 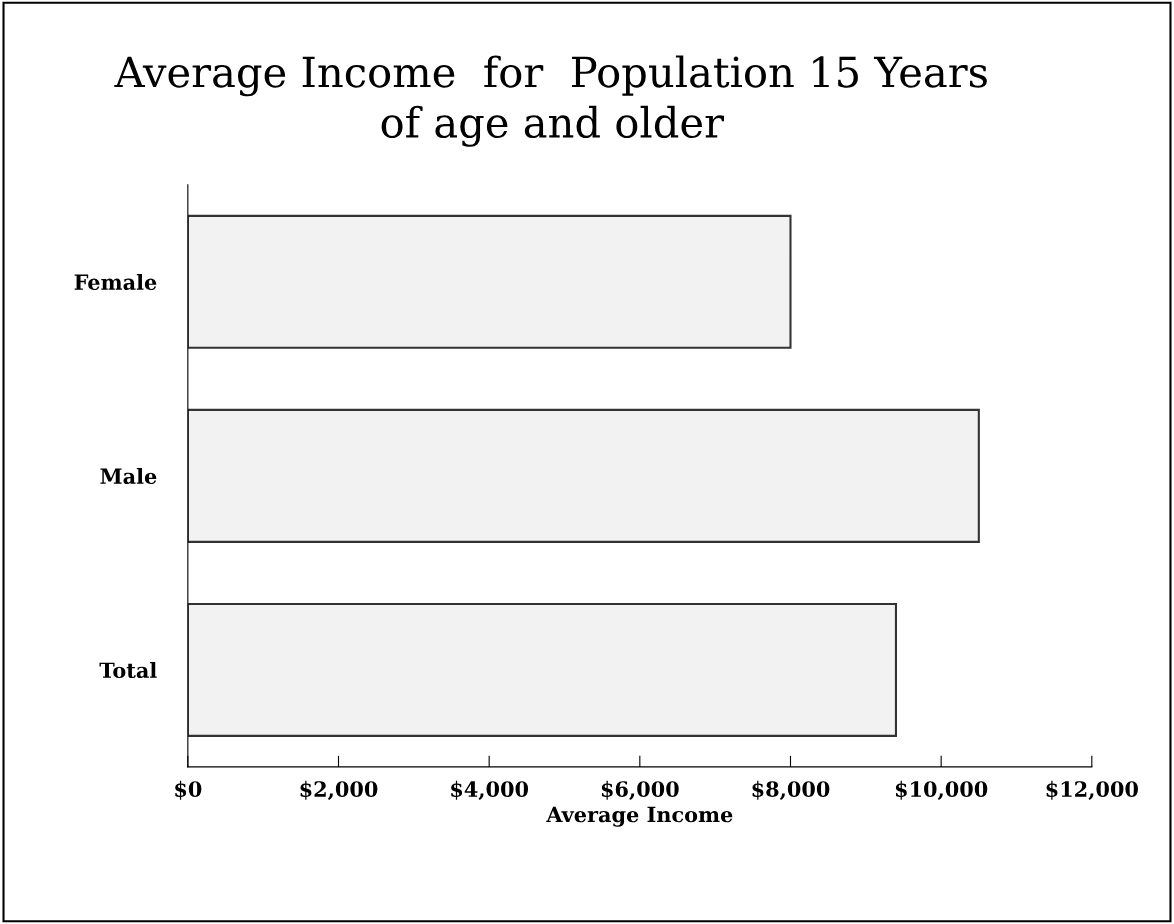 I want to click on y-tick-label: Male, so click(x=128, y=476).